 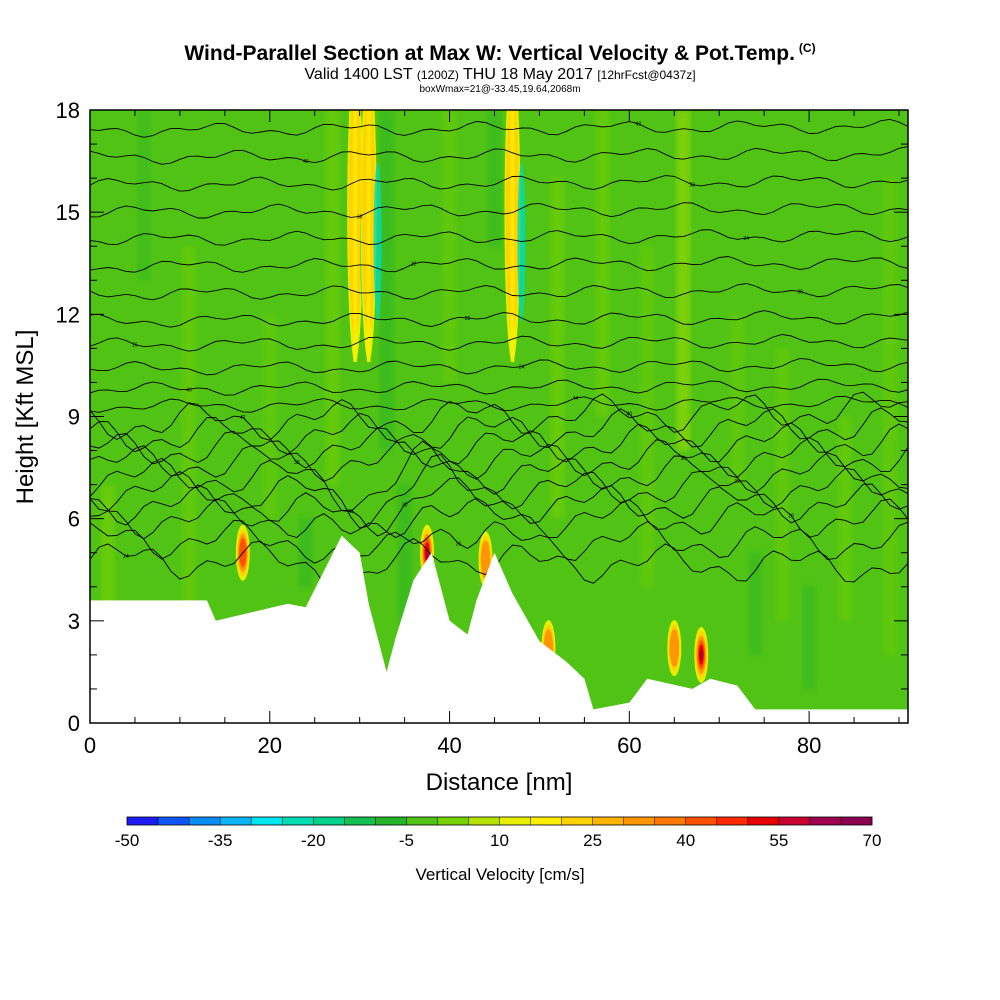 I want to click on colorbar-tick-label: -50, so click(x=127, y=840).